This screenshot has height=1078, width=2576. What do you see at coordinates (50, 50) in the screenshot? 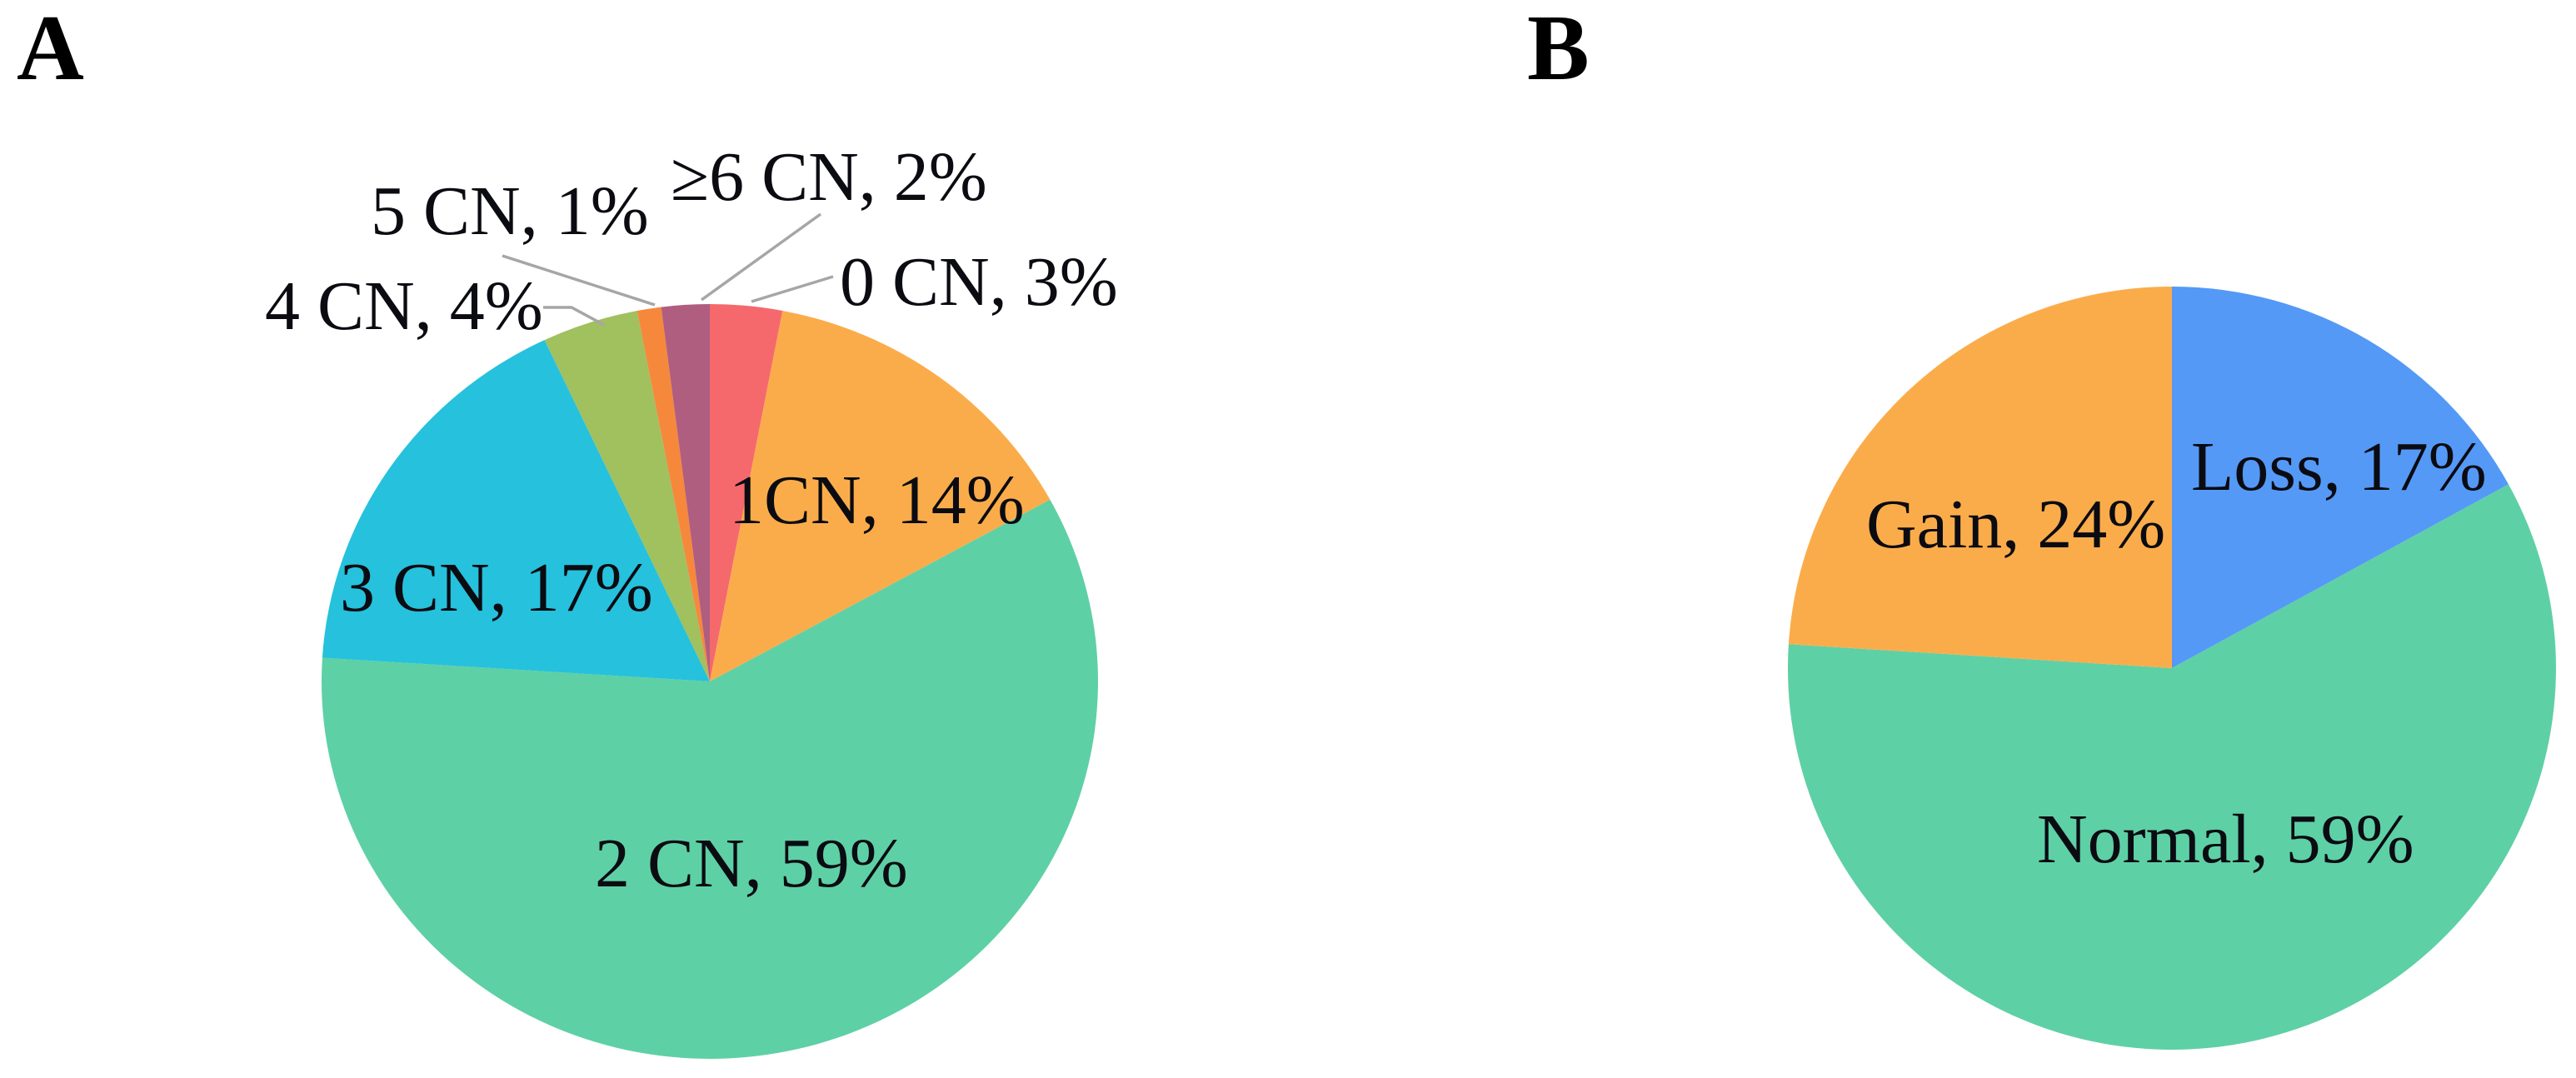
I see `panel-label-a: A` at bounding box center [50, 50].